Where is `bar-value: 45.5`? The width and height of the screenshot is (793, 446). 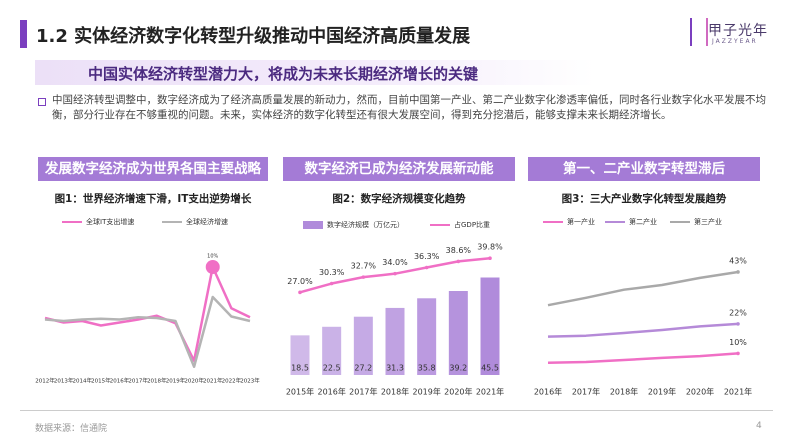
bar-value: 45.5 is located at coordinates (490, 368).